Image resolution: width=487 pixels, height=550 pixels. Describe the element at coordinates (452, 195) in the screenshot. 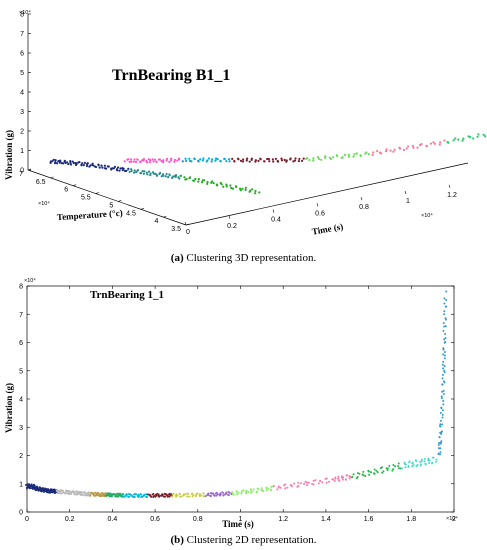

I see `x-tick-label: 1.2` at that location.